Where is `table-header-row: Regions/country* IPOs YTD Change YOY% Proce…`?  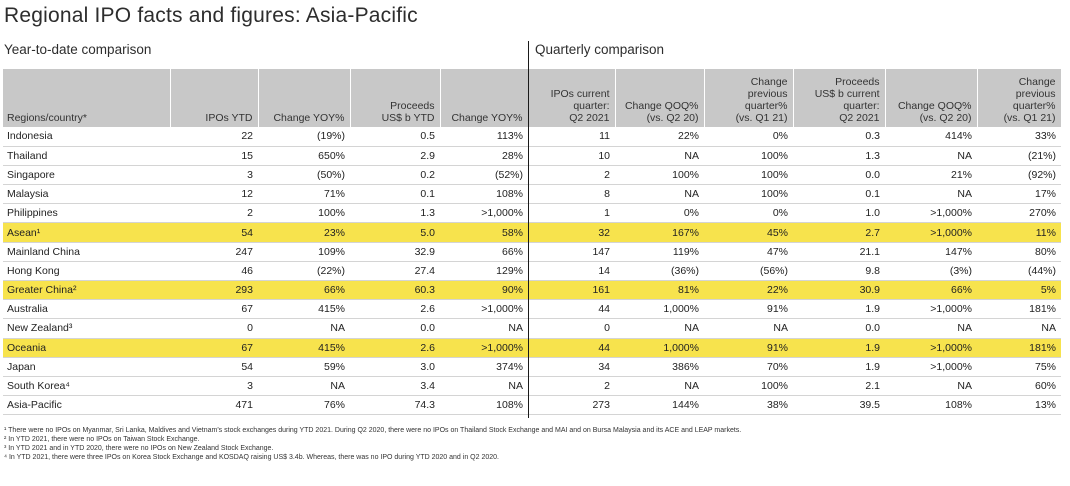
table-header-row: Regions/country* IPOs YTD Change YOY% Proce… is located at coordinates (532, 98).